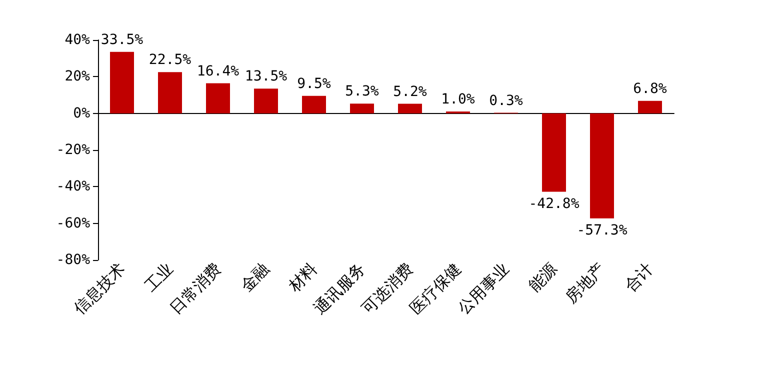 The height and width of the screenshot is (365, 782). What do you see at coordinates (266, 76) in the screenshot?
I see `data-label: 13.5%` at bounding box center [266, 76].